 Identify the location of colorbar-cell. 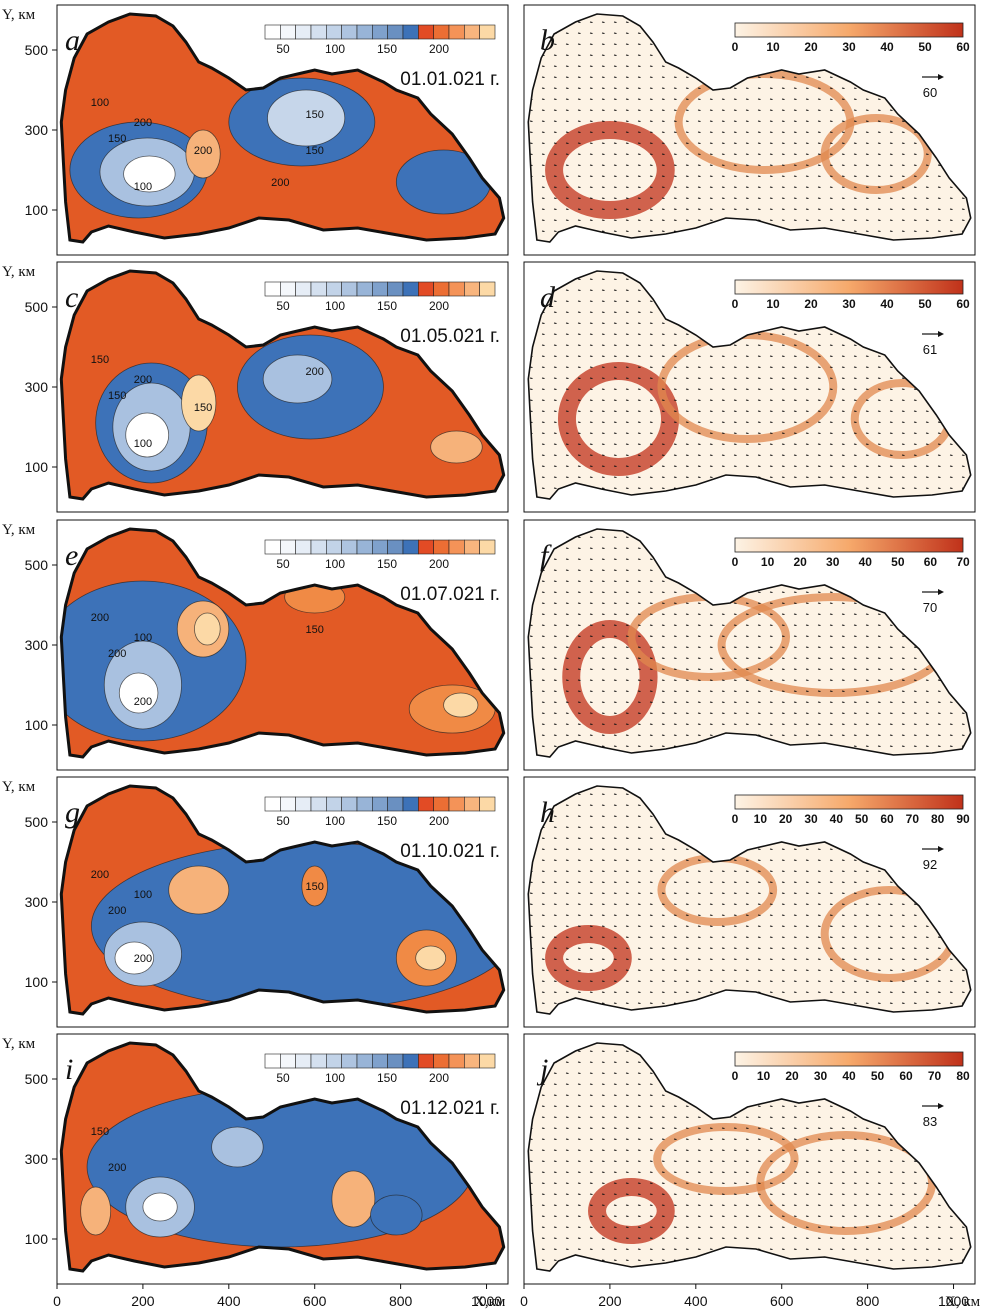
(334, 804).